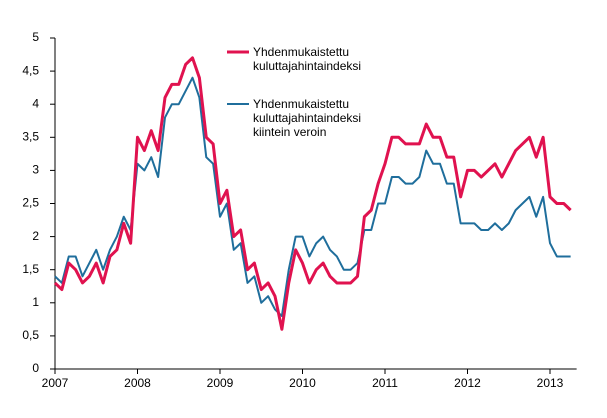 The height and width of the screenshot is (418, 607). What do you see at coordinates (30, 269) in the screenshot?
I see `y-tick-label: 1,5` at bounding box center [30, 269].